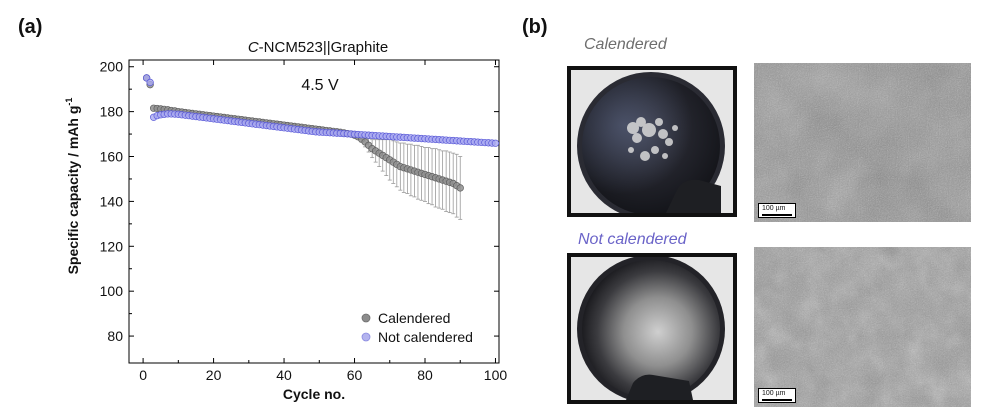 The image size is (982, 415). What do you see at coordinates (774, 393) in the screenshot?
I see `scale-bar-bottom-label: 100 µm` at bounding box center [774, 393].